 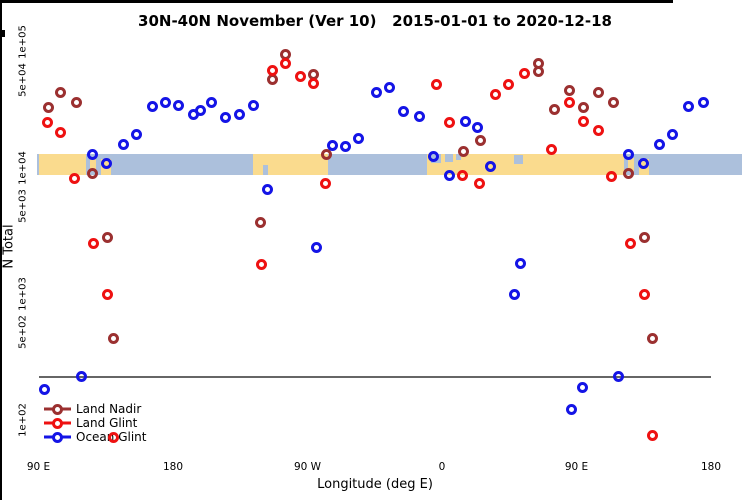 What do you see at coordinates (336, 2) in the screenshot?
I see `plot-border-bottom` at bounding box center [336, 2].